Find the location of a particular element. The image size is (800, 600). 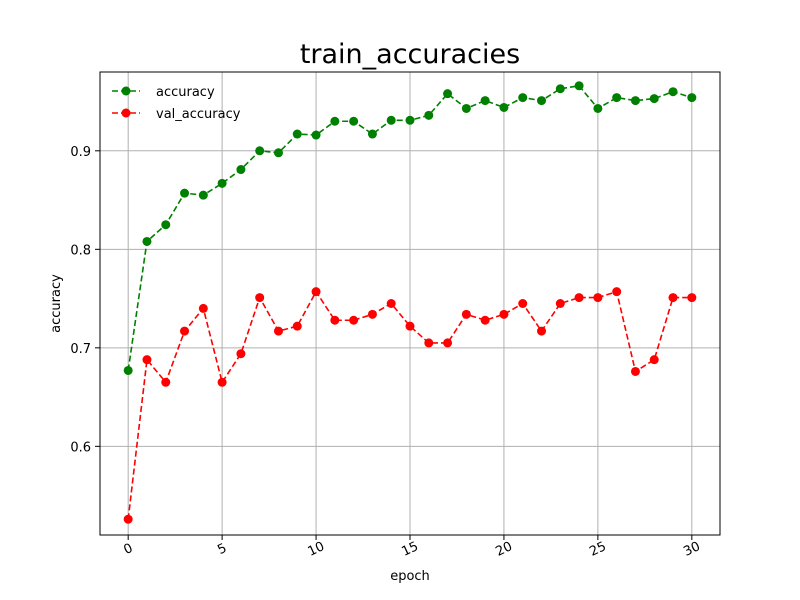

x-axis-label: epoch is located at coordinates (410, 576).